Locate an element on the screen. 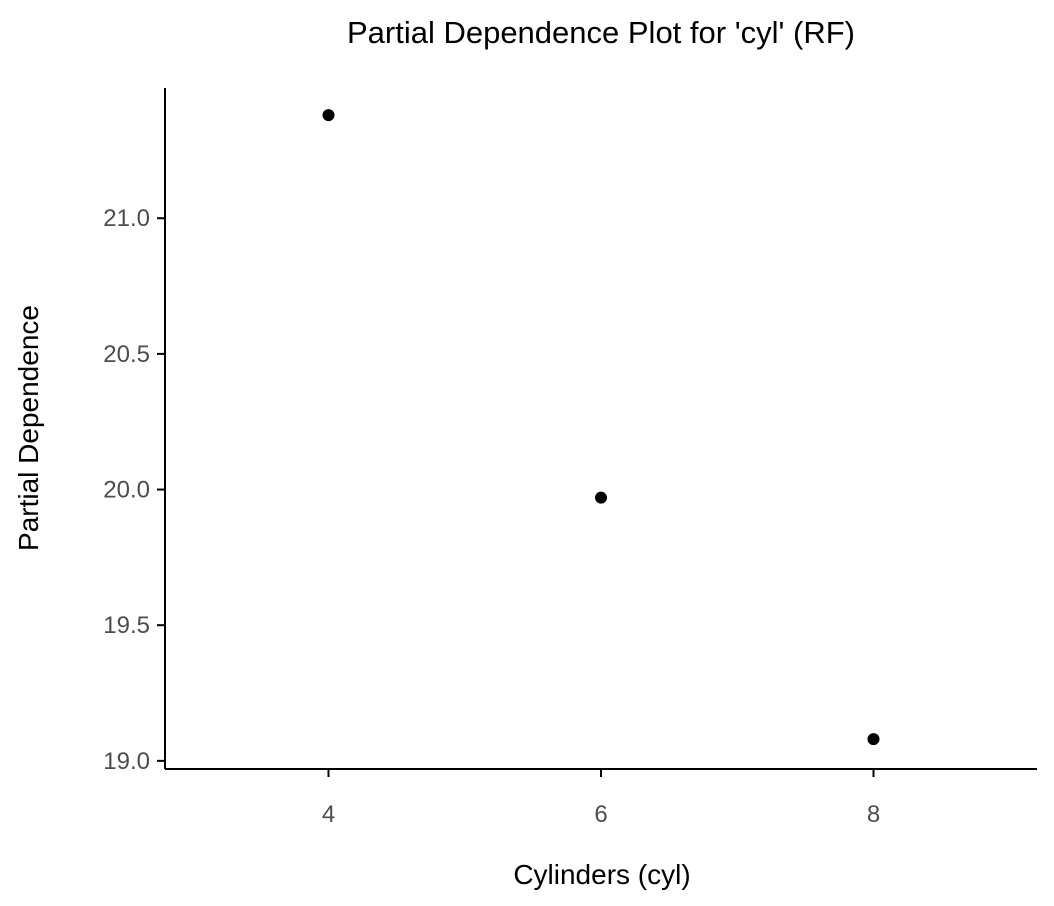 This screenshot has height=906, width=1054. y-axis-ticks: 19.0 19.5 20.0 20.5 21.0 is located at coordinates (134, 490).